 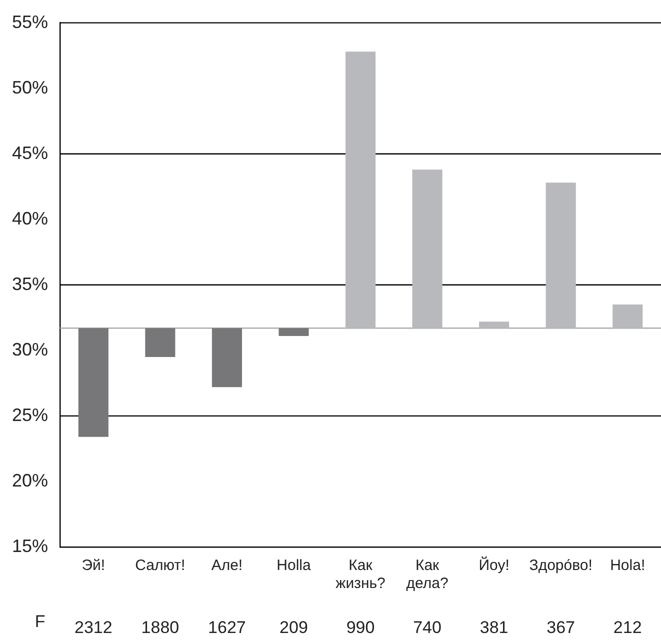 I want to click on y-tick-label: 50%, so click(x=30, y=87).